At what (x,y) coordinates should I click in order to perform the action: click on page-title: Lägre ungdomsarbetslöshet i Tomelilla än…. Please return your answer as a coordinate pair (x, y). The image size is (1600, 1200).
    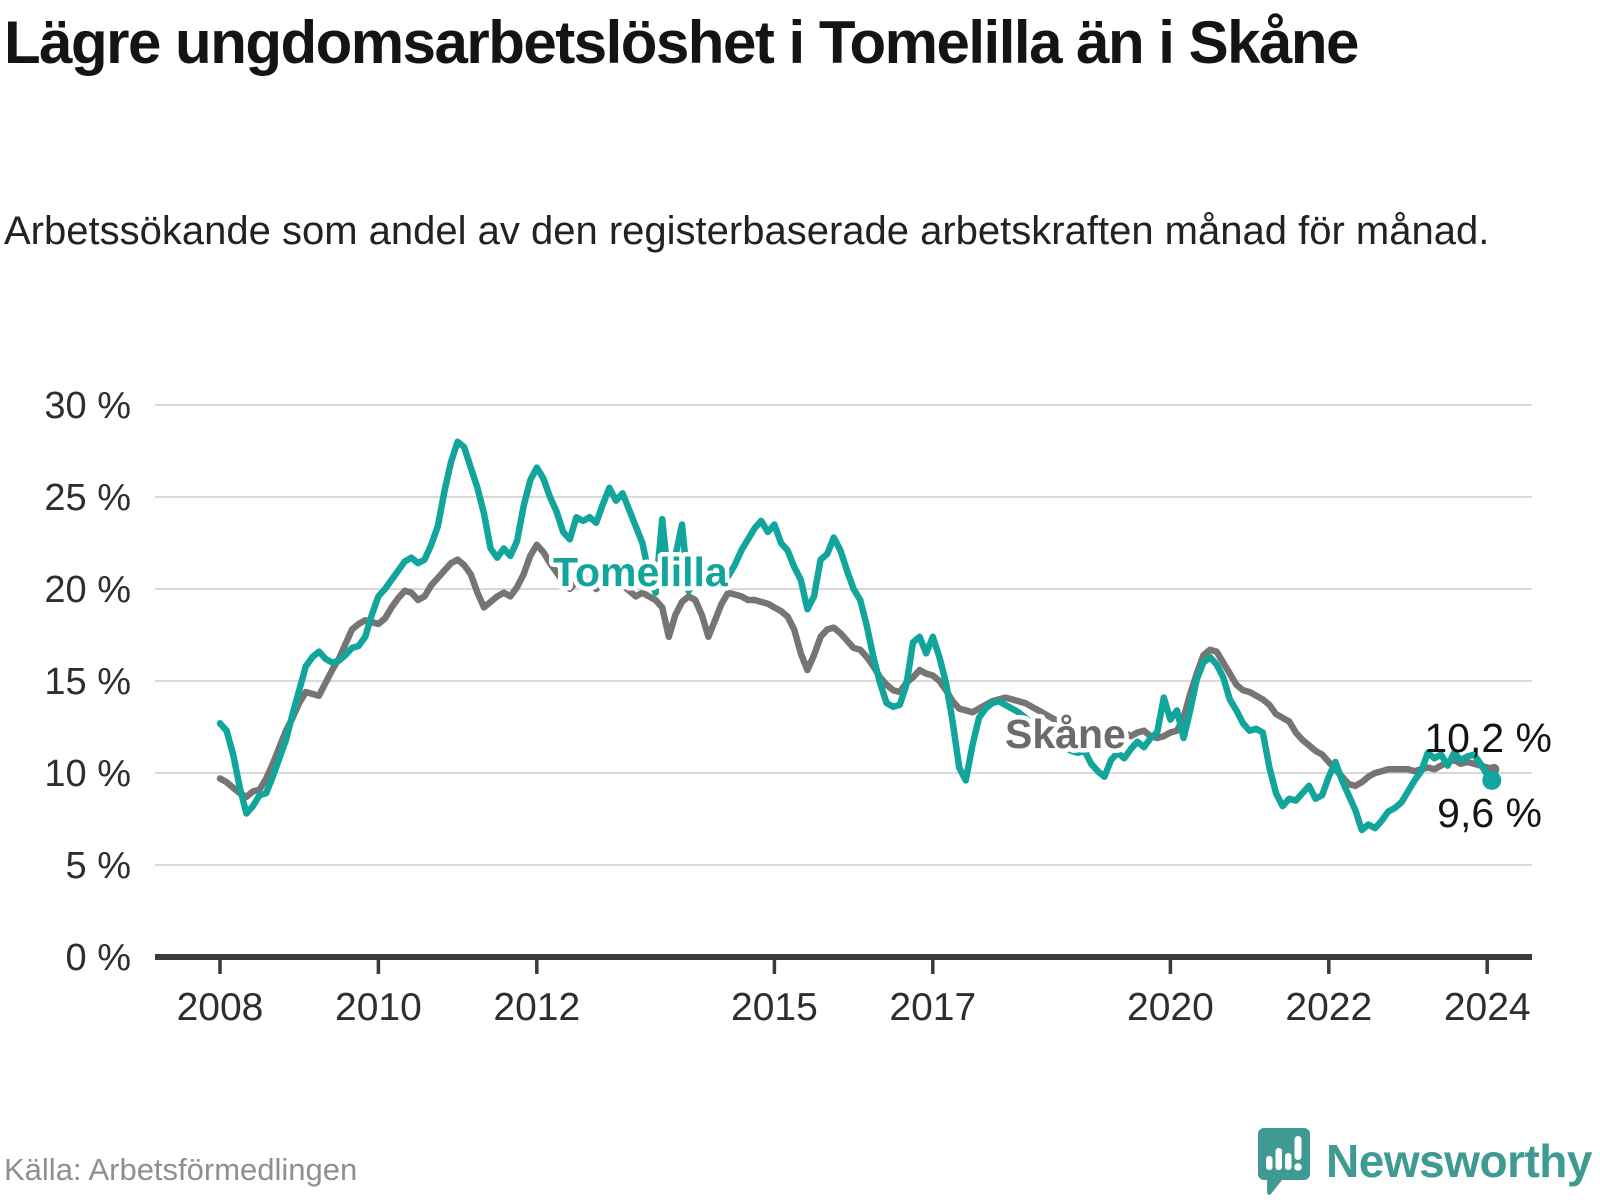
    Looking at the image, I should click on (681, 42).